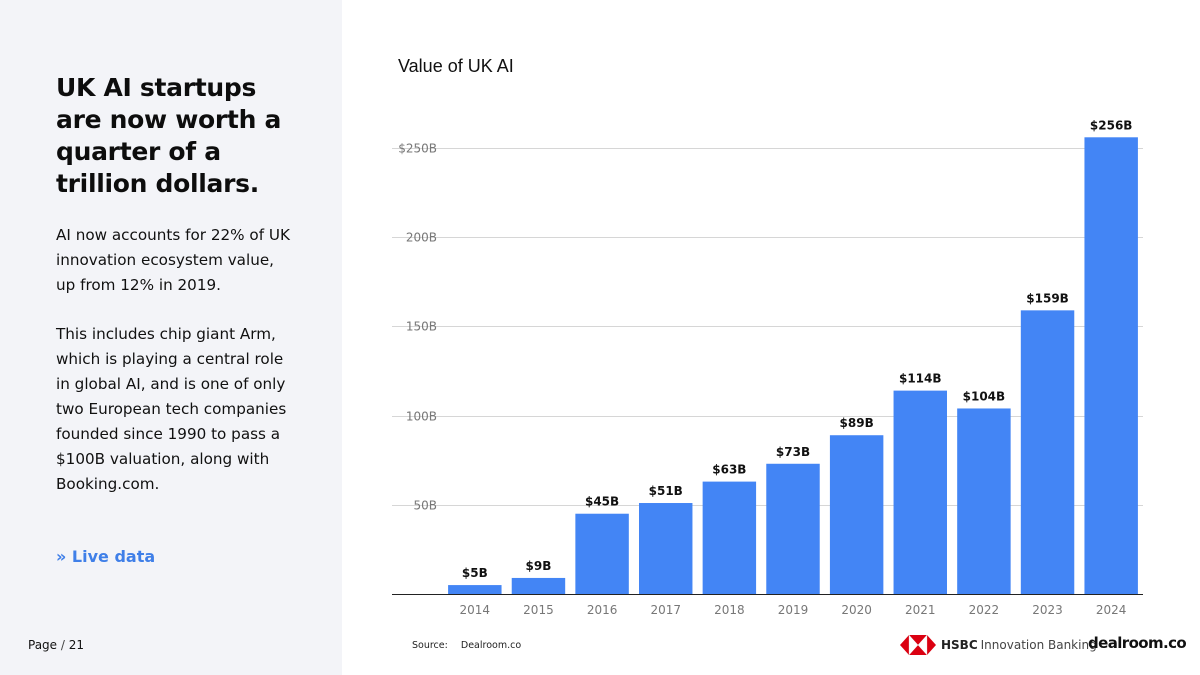  What do you see at coordinates (475, 573) in the screenshot?
I see `data-label-2014: $5B` at bounding box center [475, 573].